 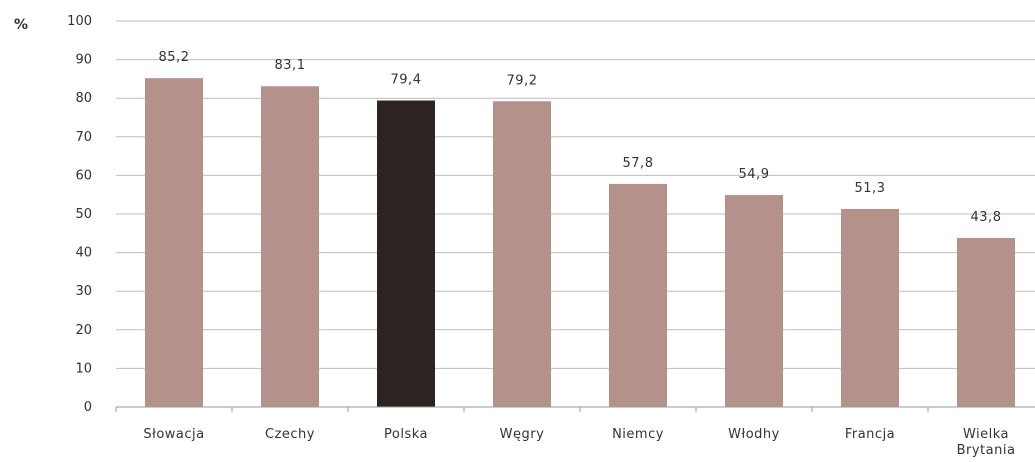 I want to click on category-label: Wielka Brytania, so click(x=986, y=442).